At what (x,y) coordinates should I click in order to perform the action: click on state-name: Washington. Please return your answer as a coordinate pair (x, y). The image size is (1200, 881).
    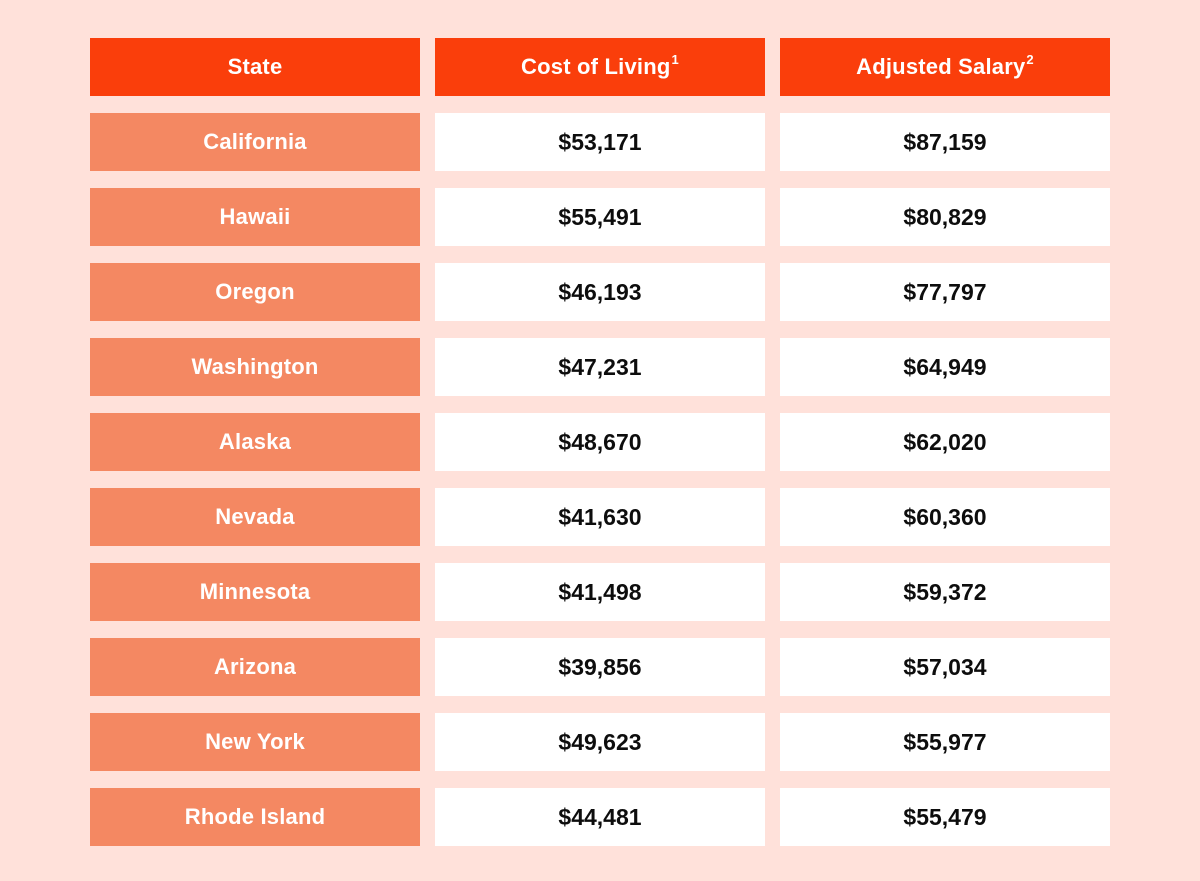
    Looking at the image, I should click on (255, 367).